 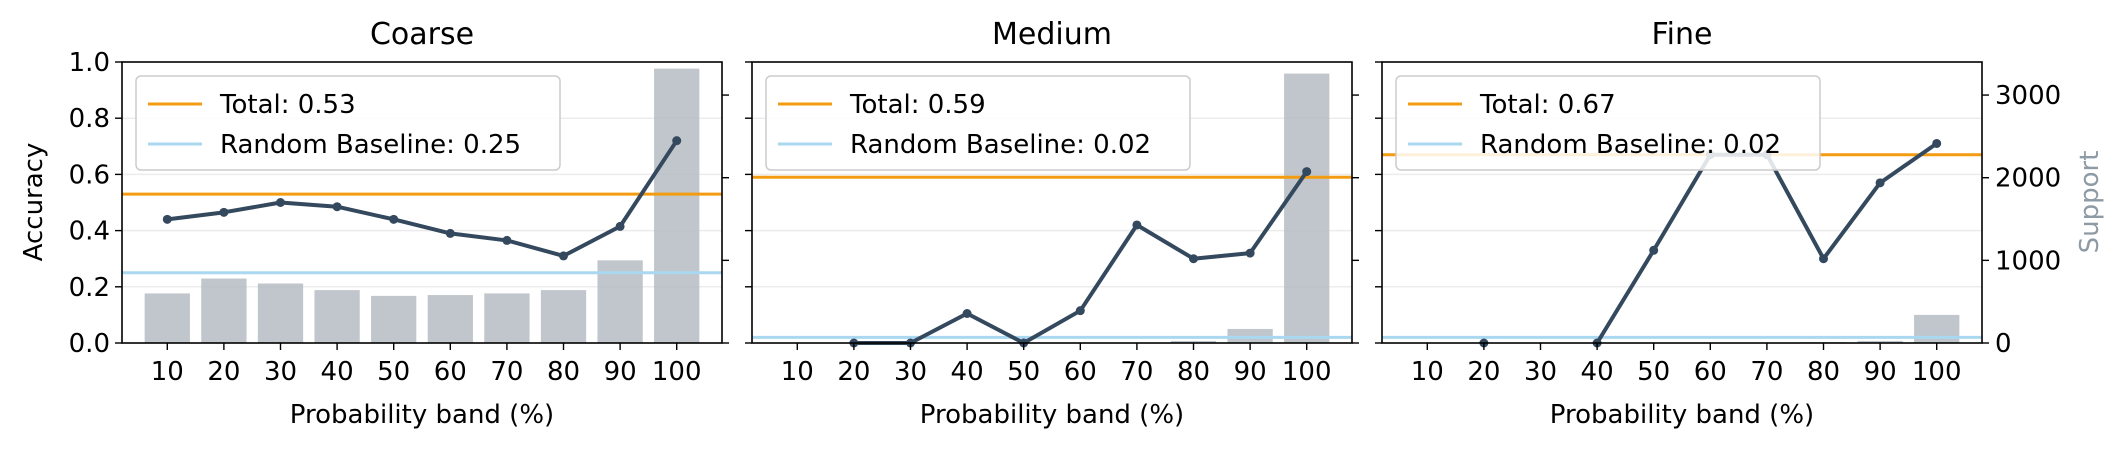 What do you see at coordinates (1682, 34) in the screenshot?
I see `panel-title: Fine` at bounding box center [1682, 34].